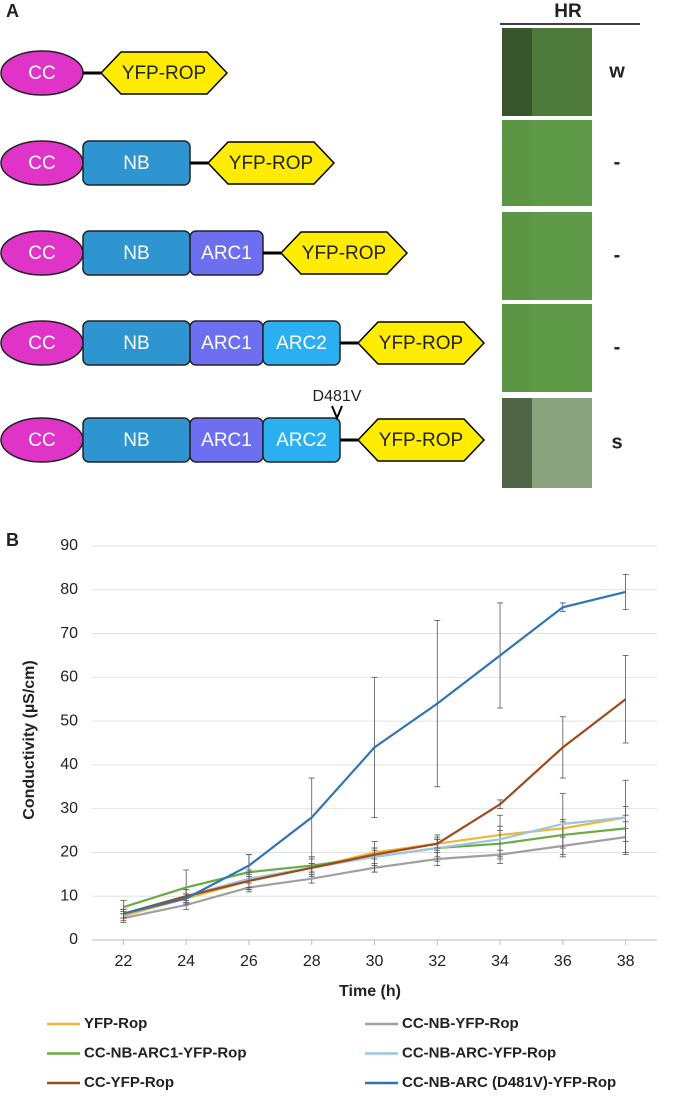 The width and height of the screenshot is (683, 1096). I want to click on y-axis-label: Conductivity (µS/cm), so click(29, 739).